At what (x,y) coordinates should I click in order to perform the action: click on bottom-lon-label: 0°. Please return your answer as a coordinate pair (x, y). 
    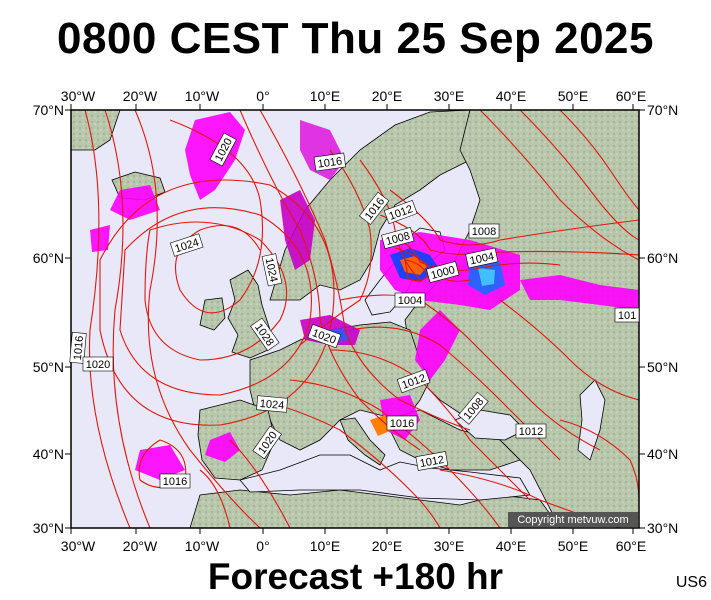
    Looking at the image, I should click on (262, 546).